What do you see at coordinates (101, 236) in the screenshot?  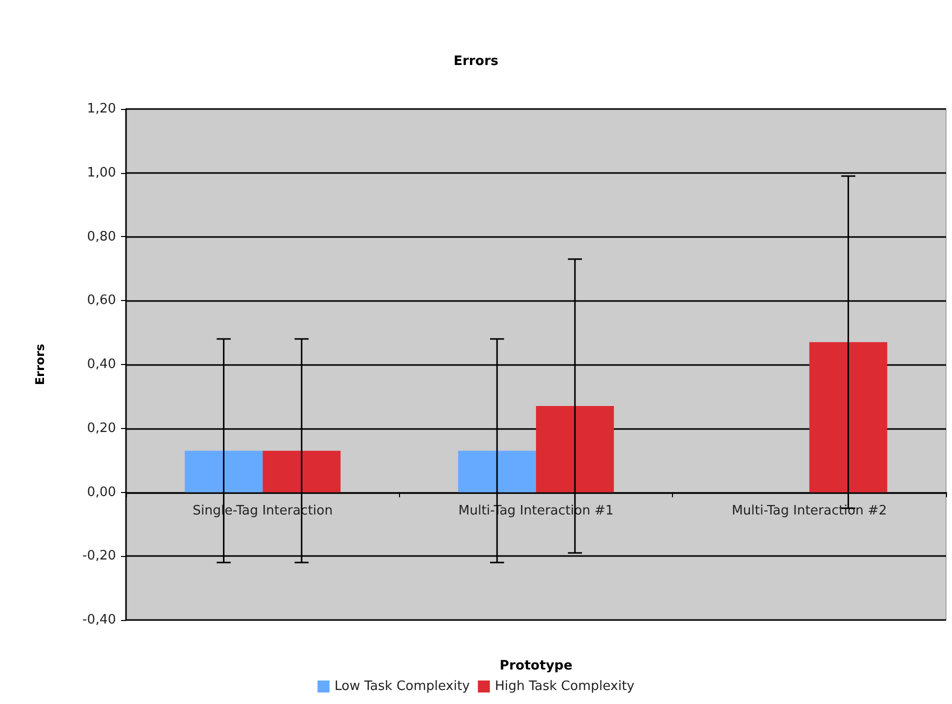 I see `y-tick-label: 0,80` at bounding box center [101, 236].